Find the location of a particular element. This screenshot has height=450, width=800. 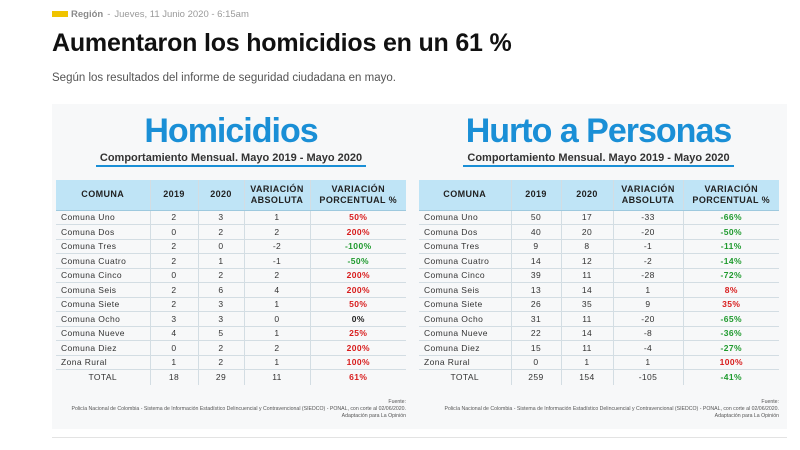

cell-2020: 12 is located at coordinates (586, 261).